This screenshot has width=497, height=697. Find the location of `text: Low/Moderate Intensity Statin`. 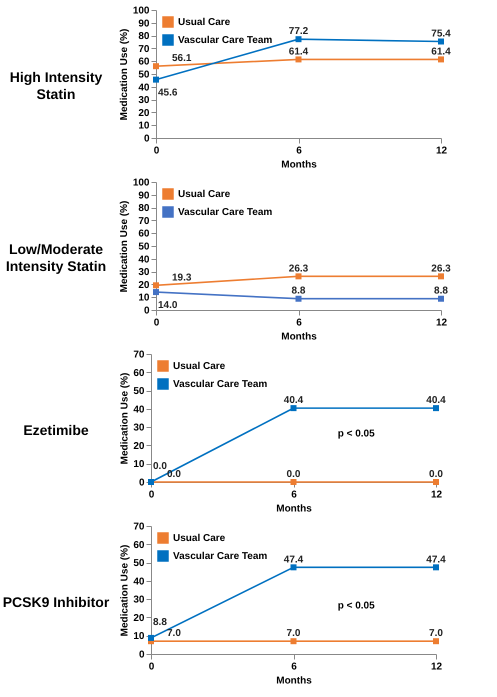

text: Low/Moderate Intensity Statin is located at coordinates (56, 258).